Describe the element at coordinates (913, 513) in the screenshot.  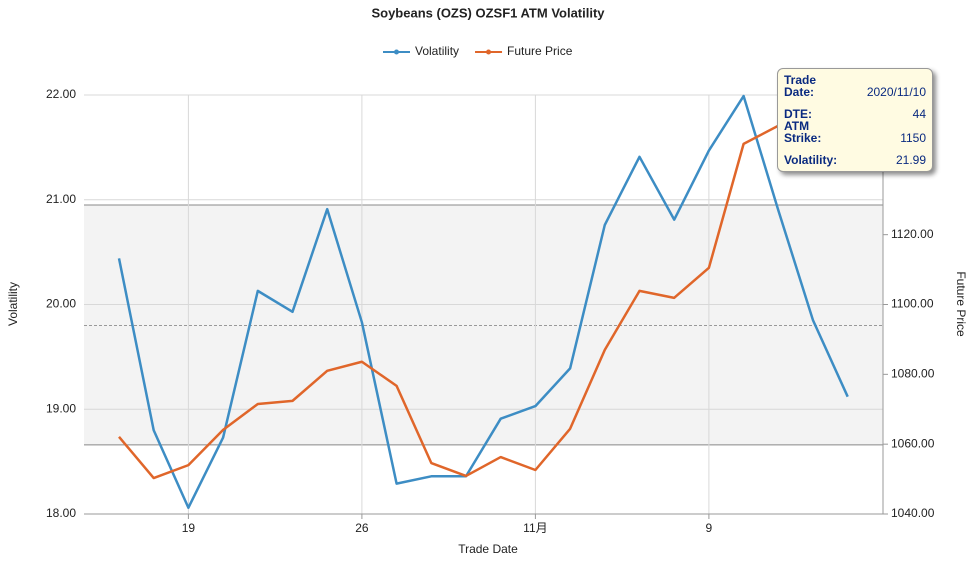
I see `y2-tick-label: 1040.00` at that location.